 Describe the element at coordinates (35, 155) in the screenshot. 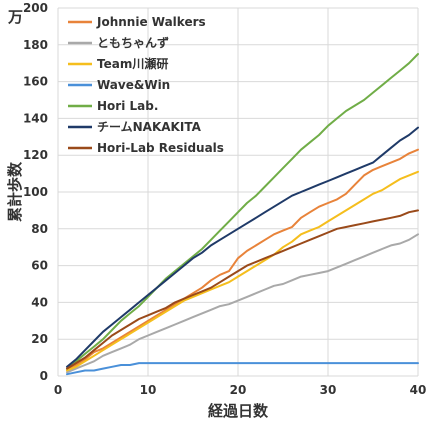

I see `y-tick-label: 120` at that location.